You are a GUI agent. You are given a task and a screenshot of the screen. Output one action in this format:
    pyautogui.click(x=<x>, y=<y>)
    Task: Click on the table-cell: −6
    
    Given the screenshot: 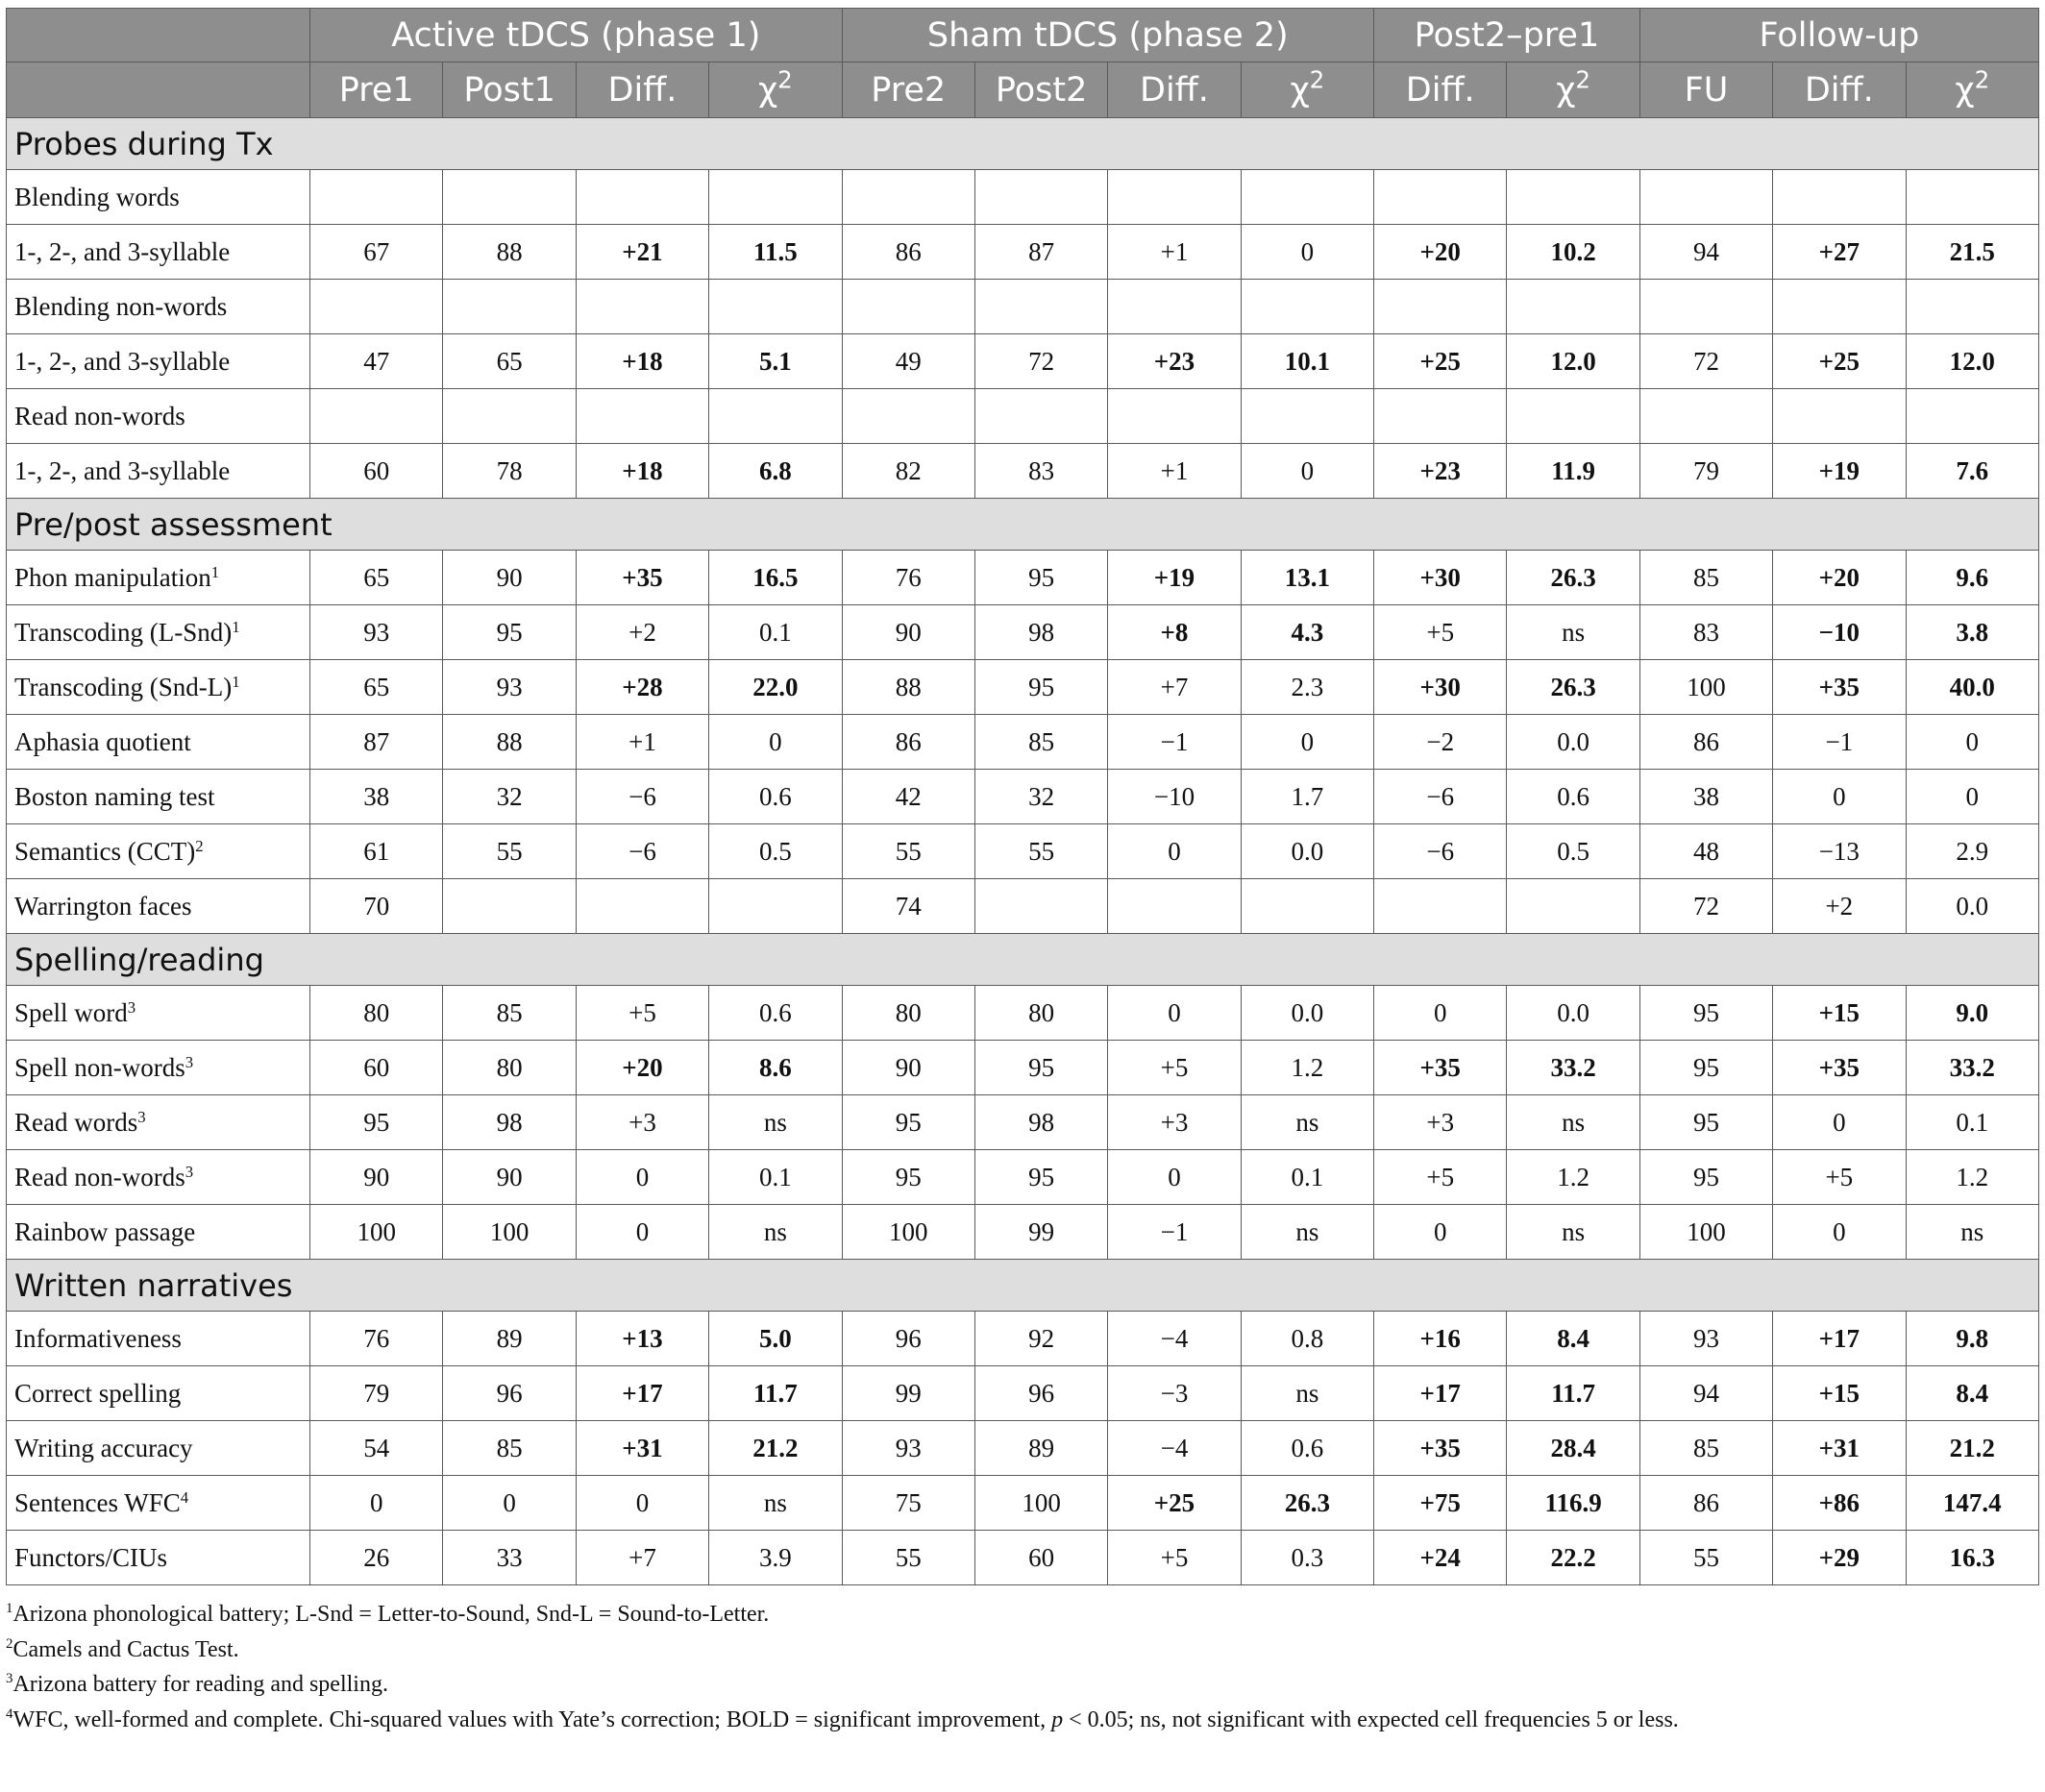 What is the action you would take?
    pyautogui.click(x=643, y=797)
    